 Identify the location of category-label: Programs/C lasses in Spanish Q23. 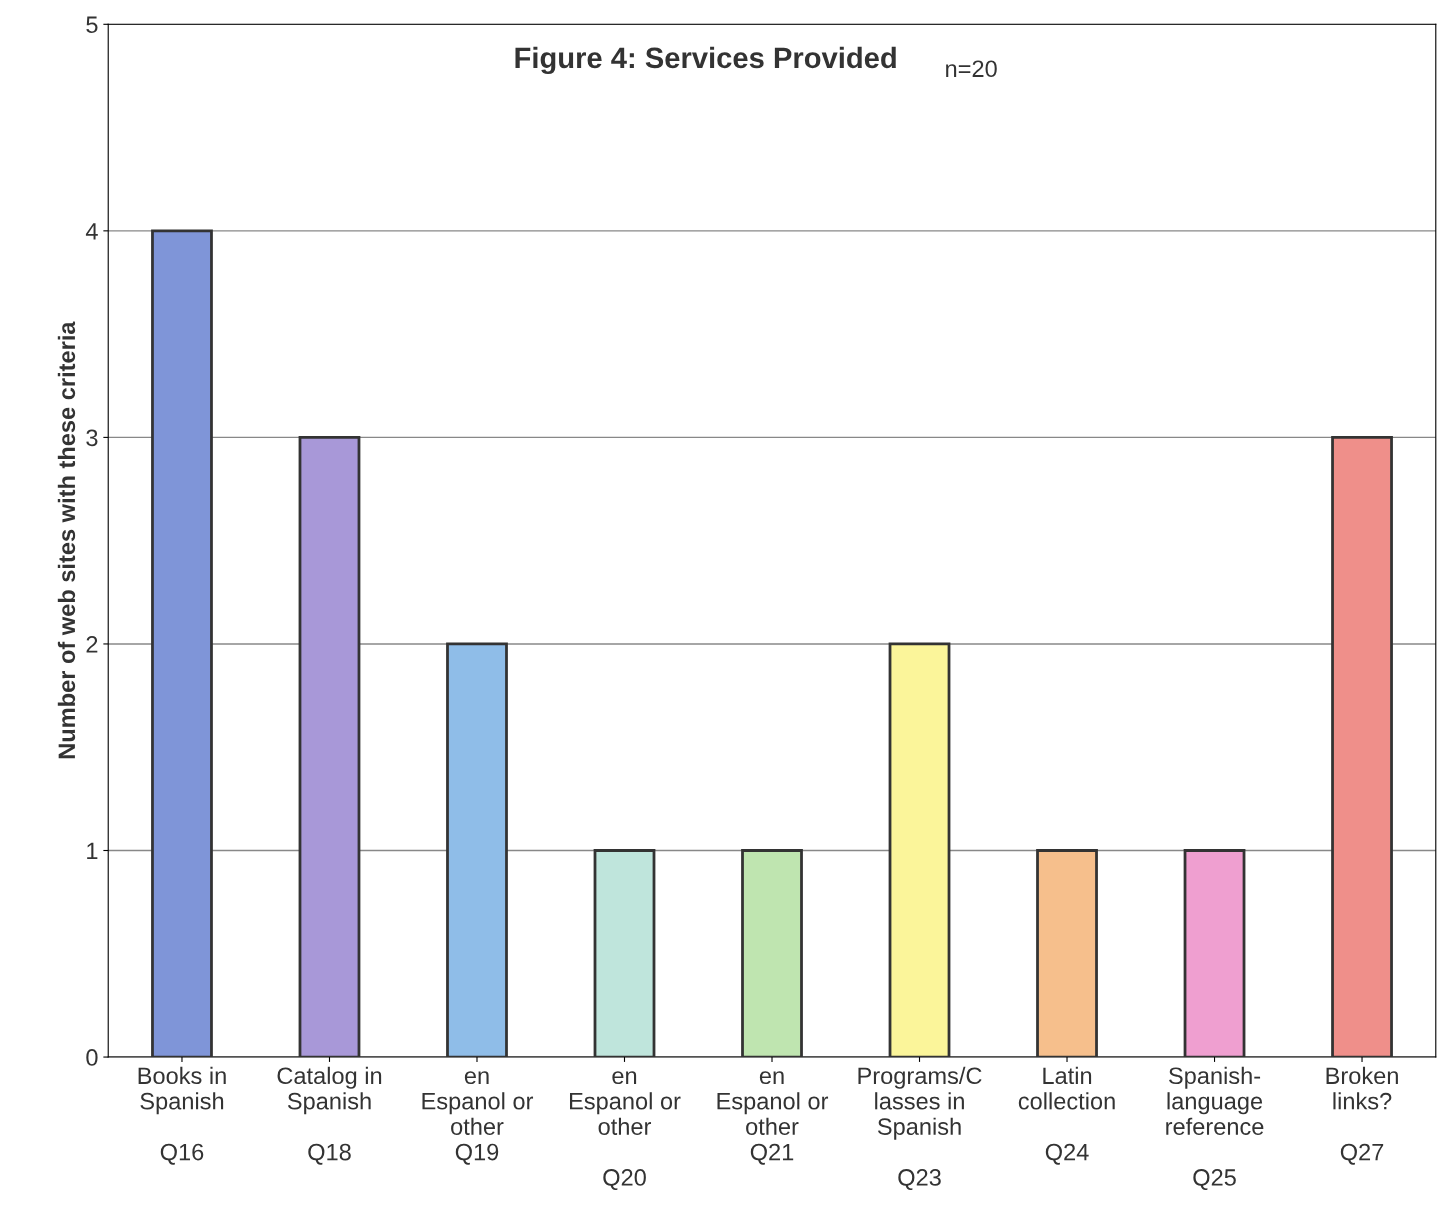
(920, 1128).